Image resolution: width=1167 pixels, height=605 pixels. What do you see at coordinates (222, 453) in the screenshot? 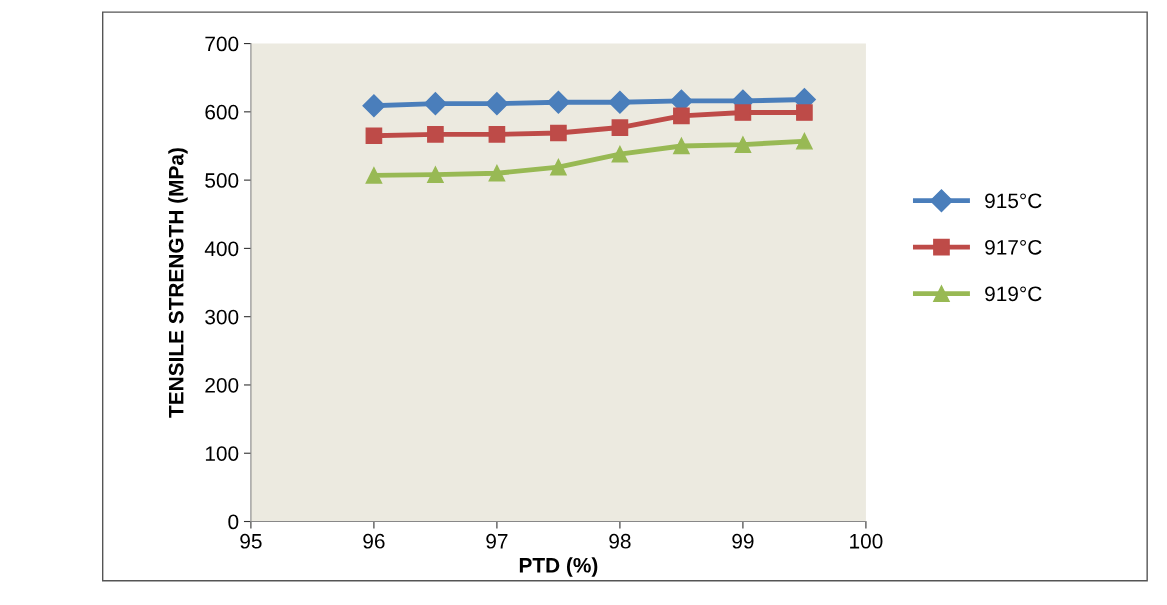
I see `y-tick-label: 100` at bounding box center [222, 453].